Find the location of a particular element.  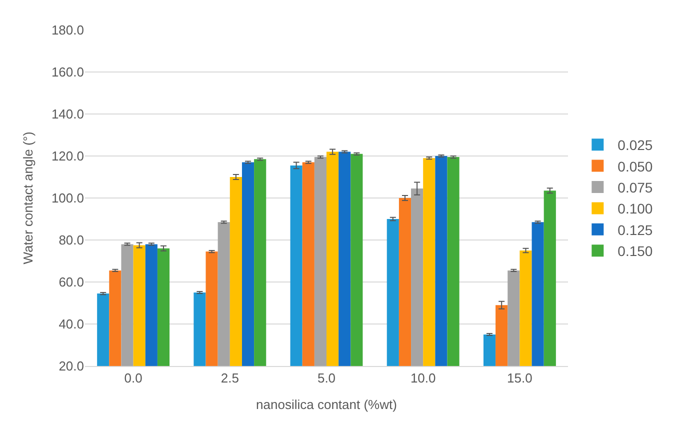

x-axis-title: nanosilica contant (%wt) is located at coordinates (326, 404).